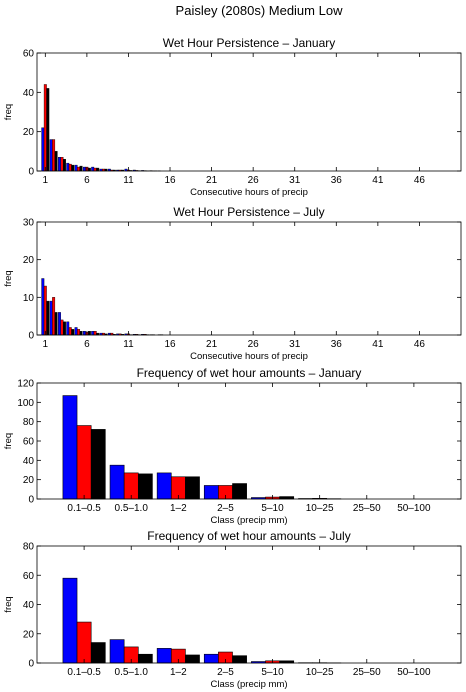 The image size is (466, 692). What do you see at coordinates (164, 486) in the screenshot?
I see `bar-1–2-series-1` at bounding box center [164, 486].